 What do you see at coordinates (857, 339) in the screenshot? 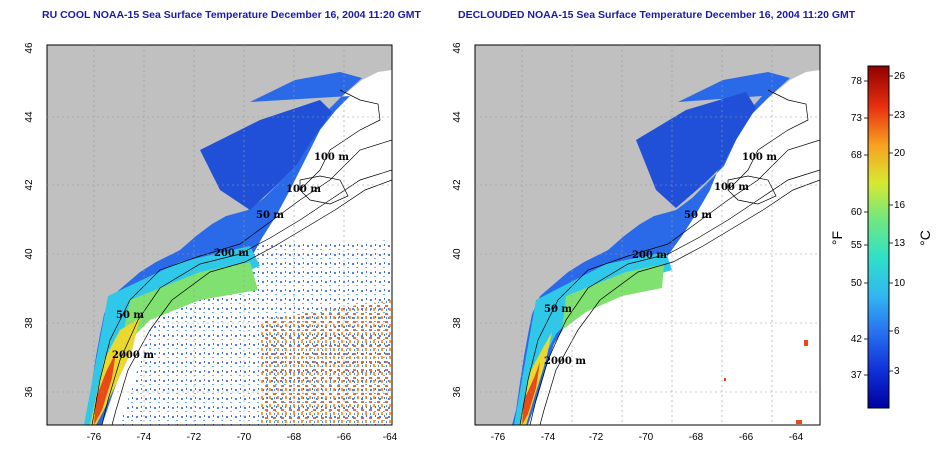
I see `f-tick: 42` at bounding box center [857, 339].